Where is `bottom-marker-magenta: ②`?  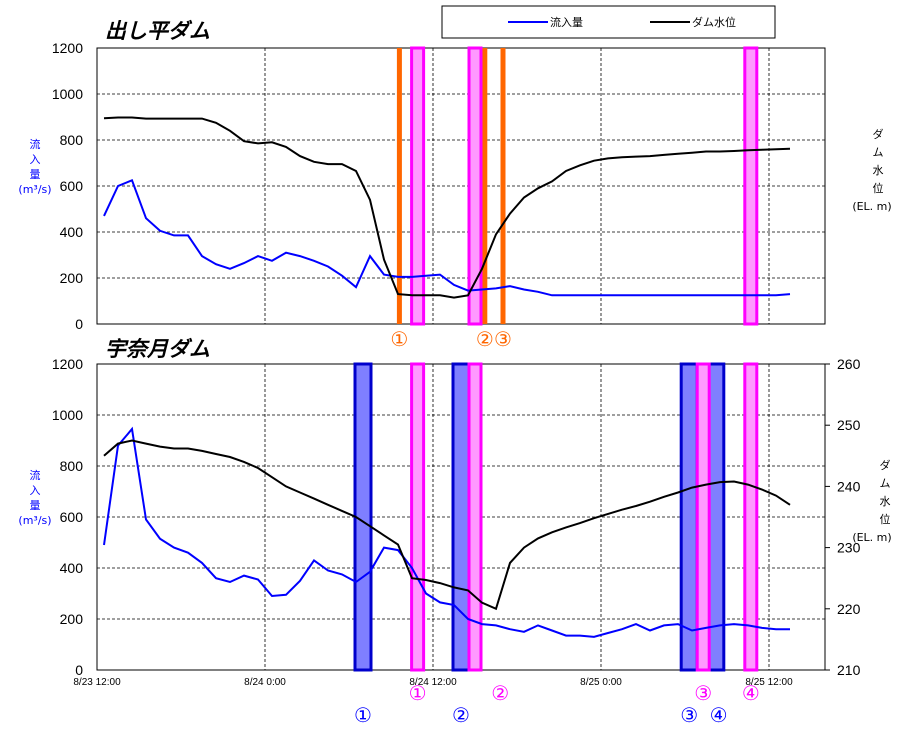 bottom-marker-magenta: ② is located at coordinates (500, 693).